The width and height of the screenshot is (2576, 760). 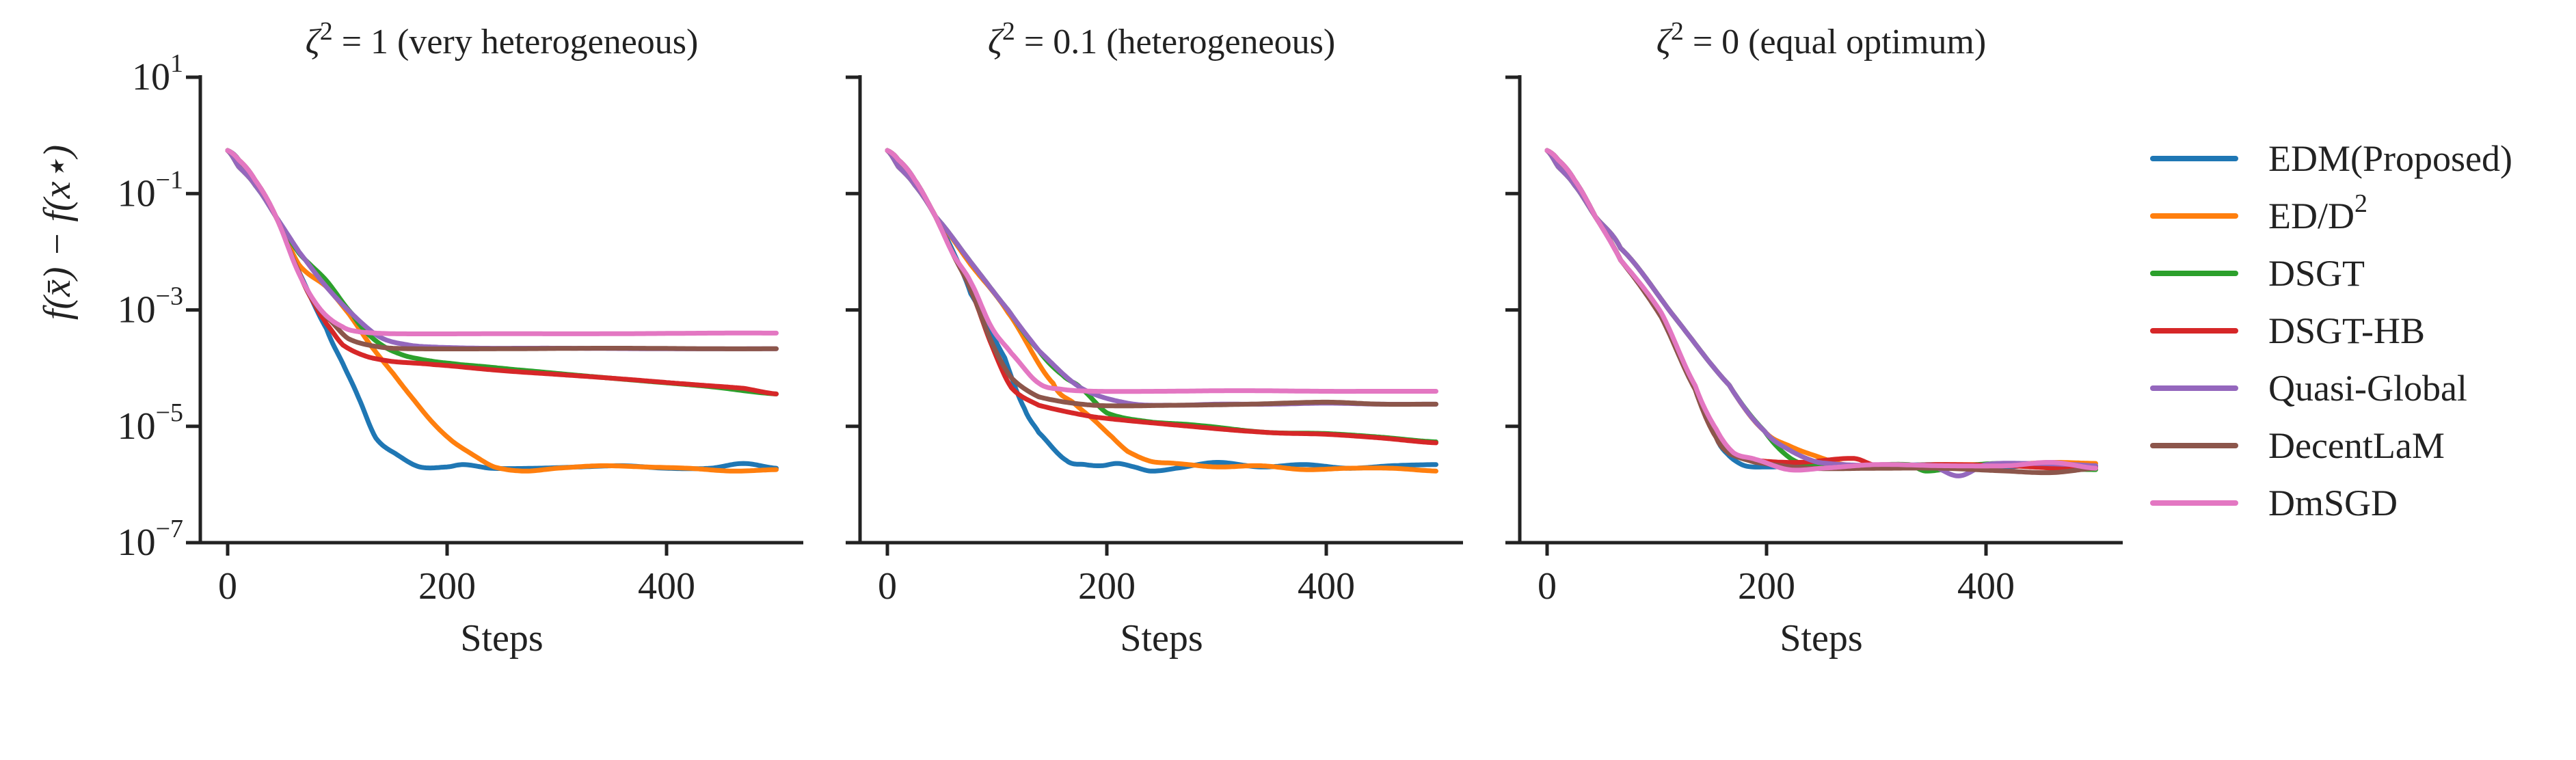 I want to click on y-tick-exponent: 1, so click(x=176, y=63).